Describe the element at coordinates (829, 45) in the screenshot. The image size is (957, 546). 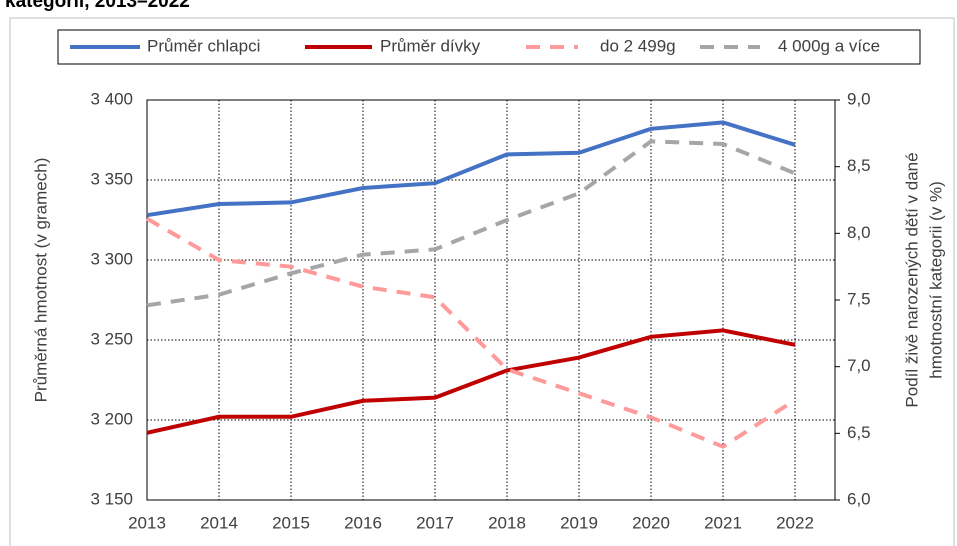
I see `legend-label: 4 000g a více` at that location.